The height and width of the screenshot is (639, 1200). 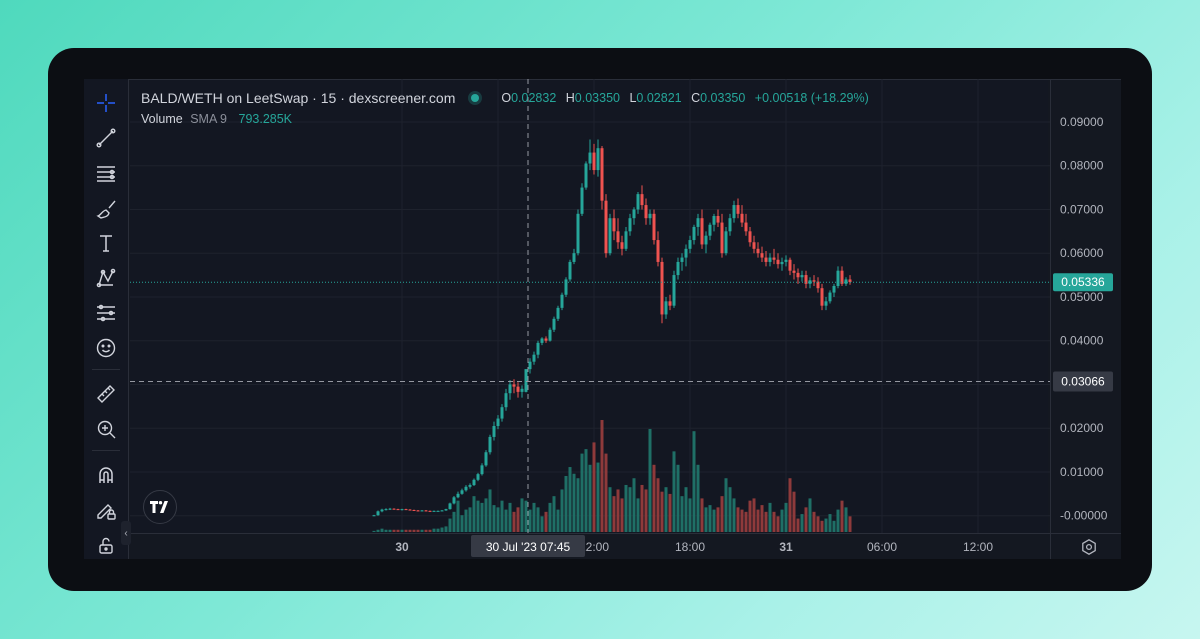 What do you see at coordinates (106, 208) in the screenshot?
I see `brush-icon` at bounding box center [106, 208].